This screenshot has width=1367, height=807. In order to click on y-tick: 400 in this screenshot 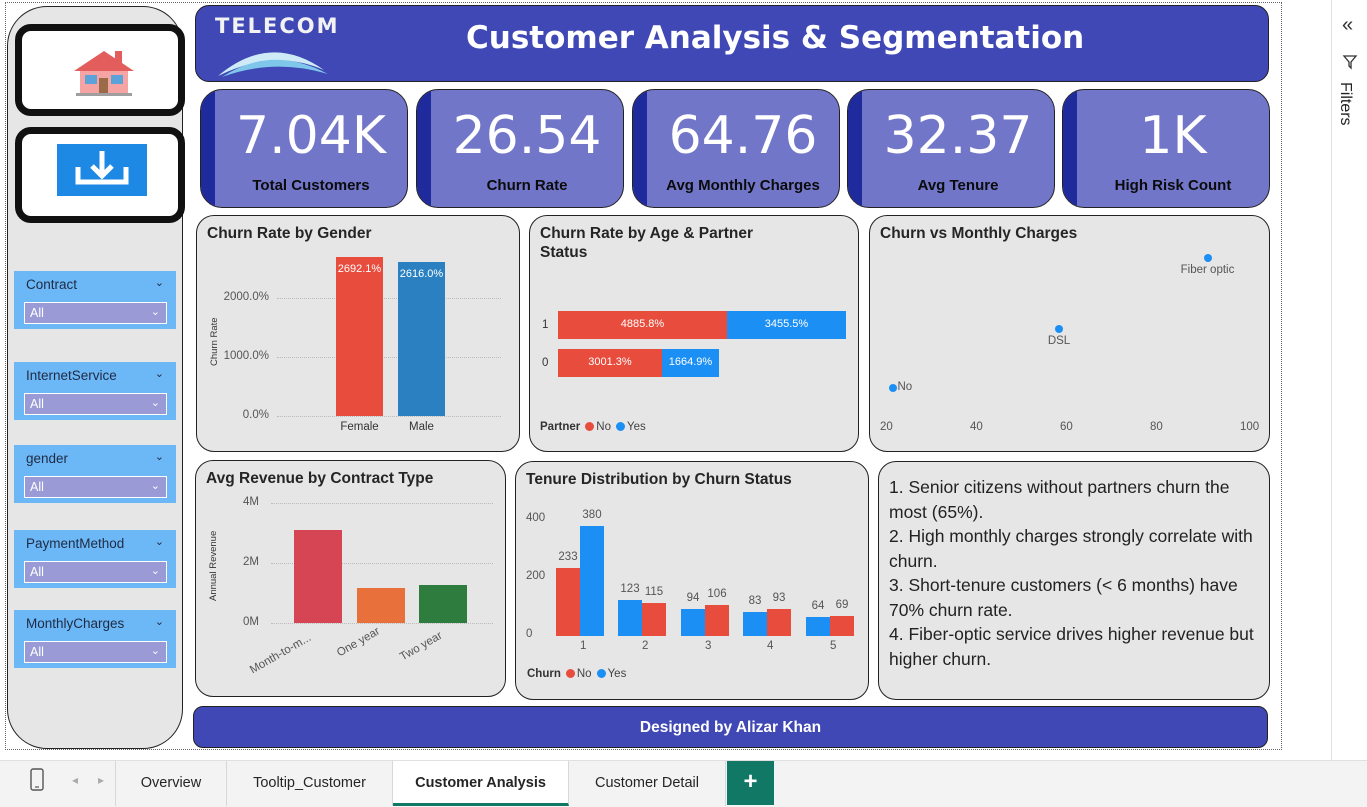, I will do `click(536, 518)`.